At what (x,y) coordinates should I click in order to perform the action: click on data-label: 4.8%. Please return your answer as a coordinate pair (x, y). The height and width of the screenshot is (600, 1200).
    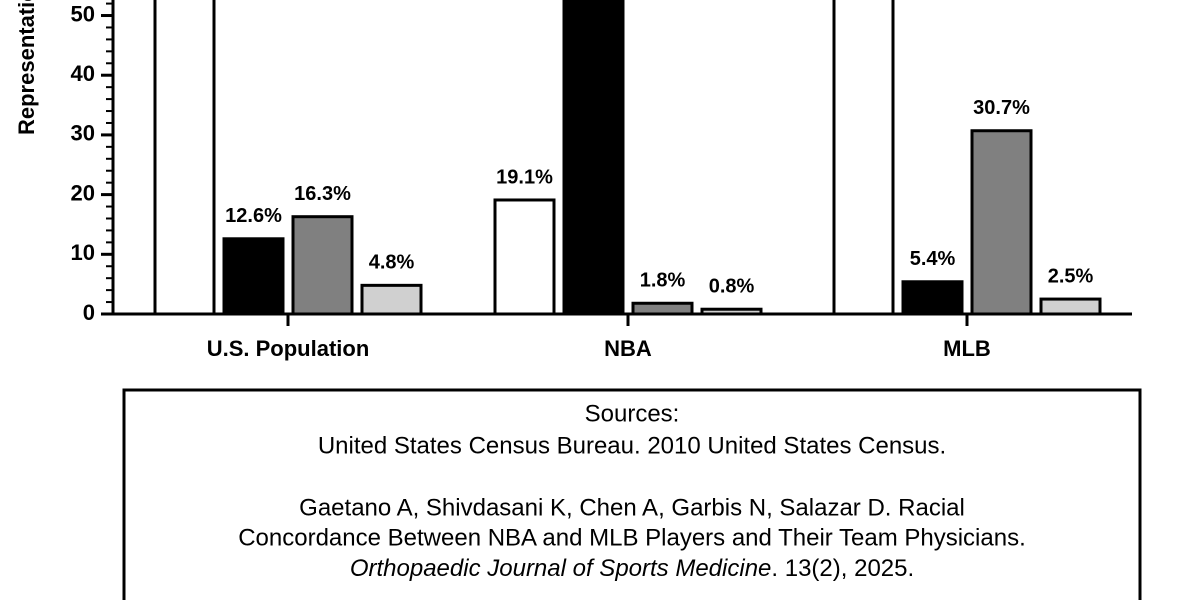
    Looking at the image, I should click on (392, 263).